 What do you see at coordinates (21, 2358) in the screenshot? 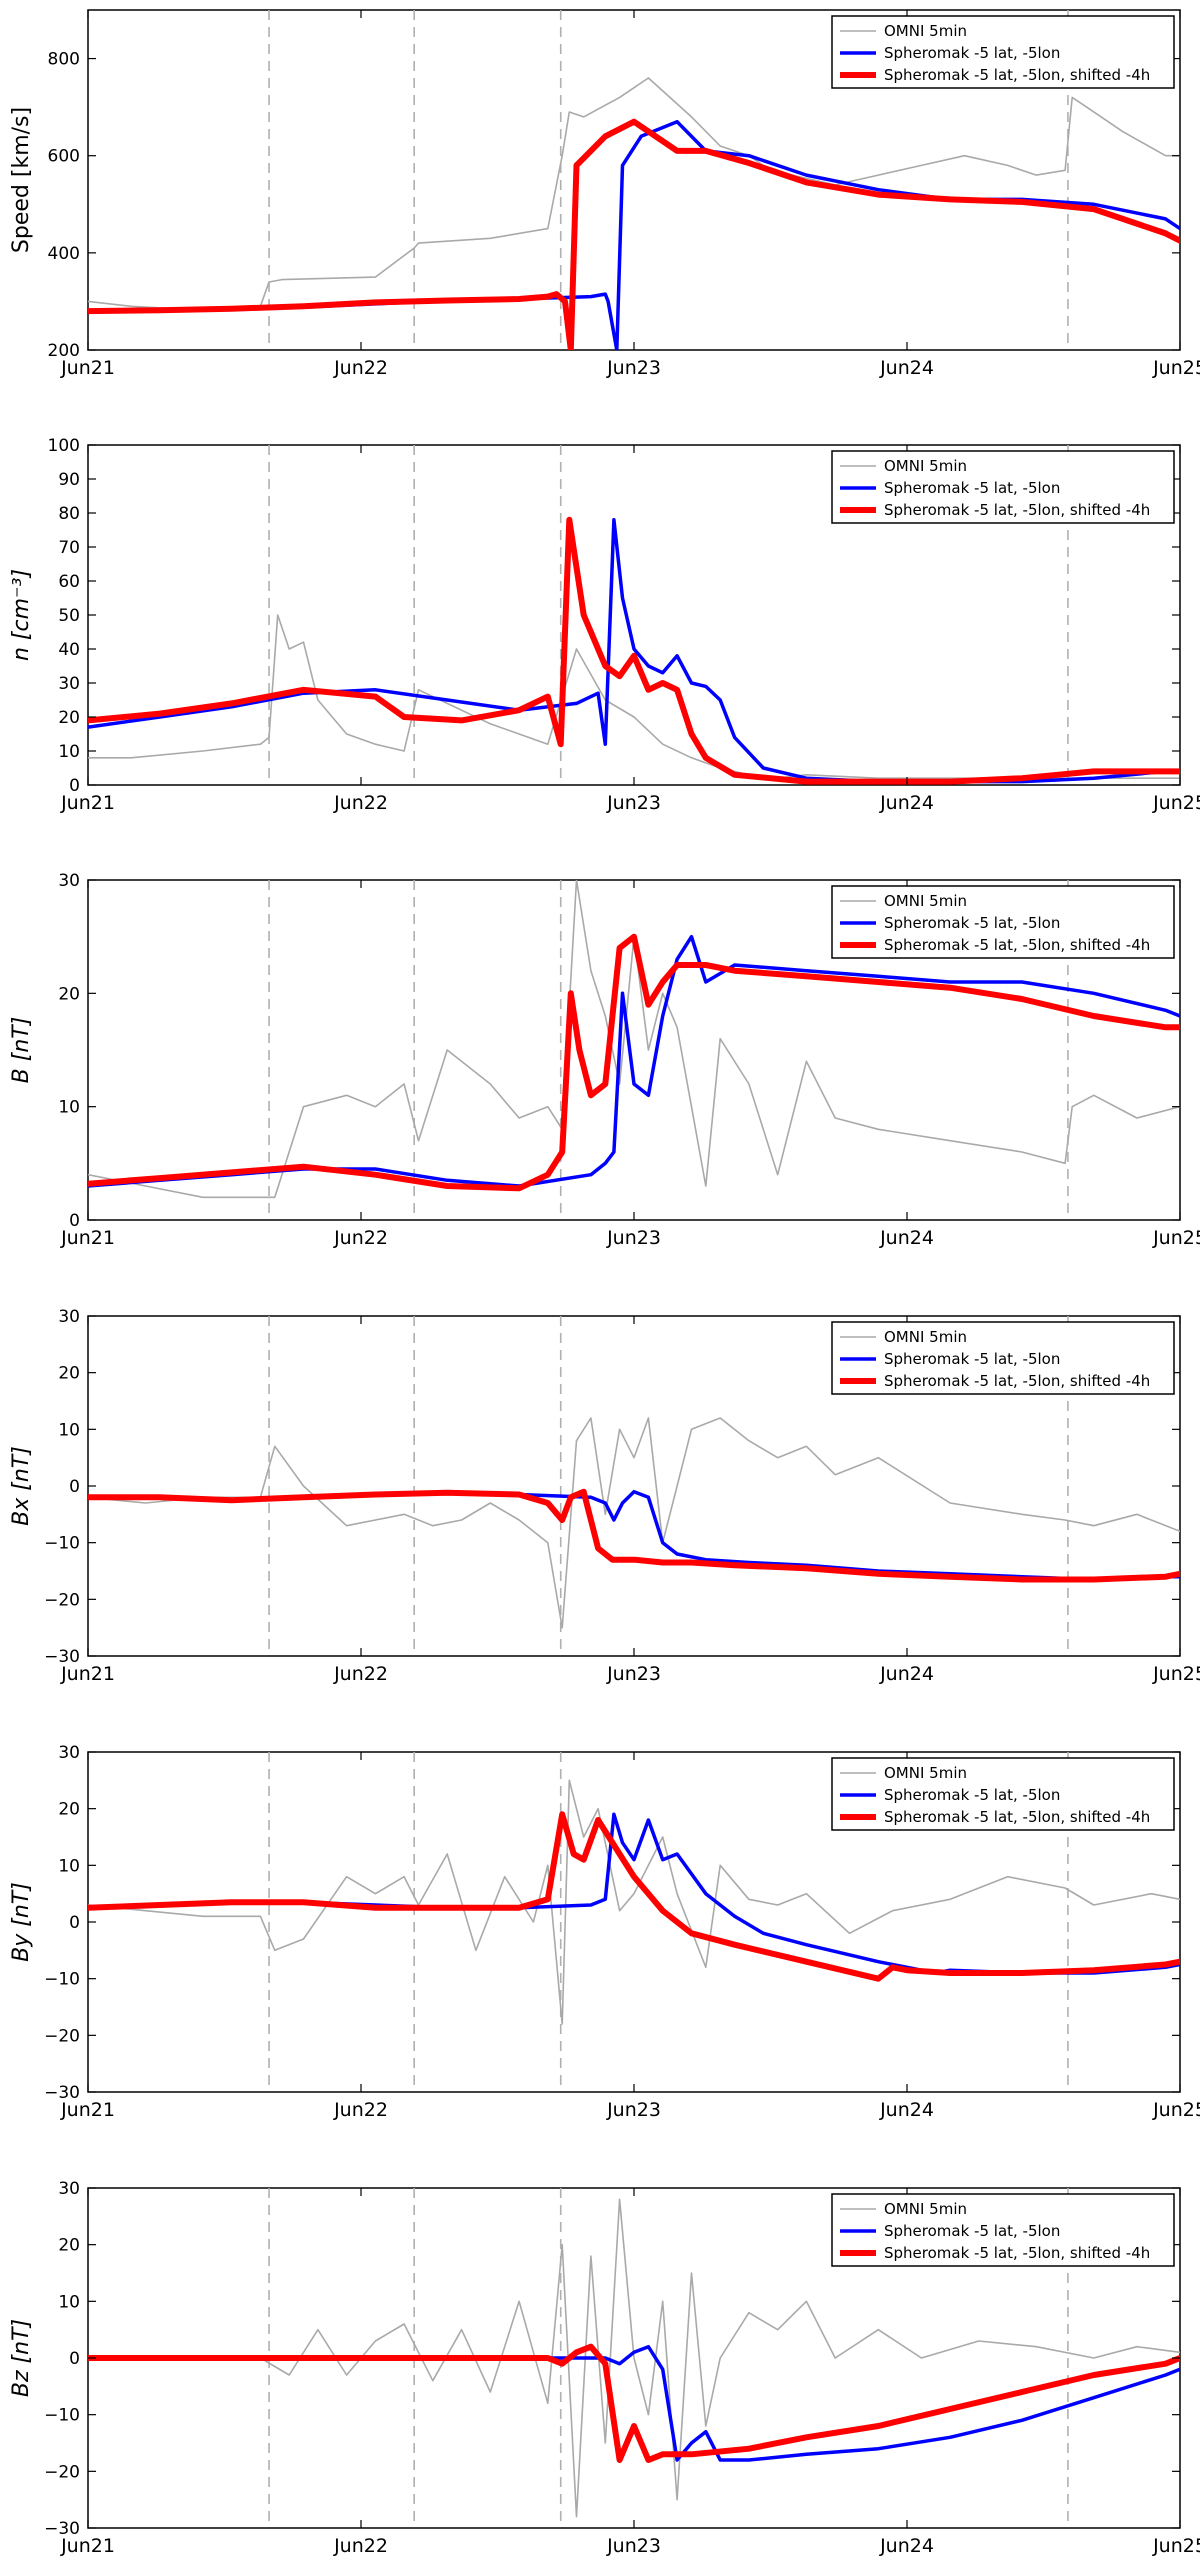
I see `y-axis-label: Bz [nT]` at bounding box center [21, 2358].